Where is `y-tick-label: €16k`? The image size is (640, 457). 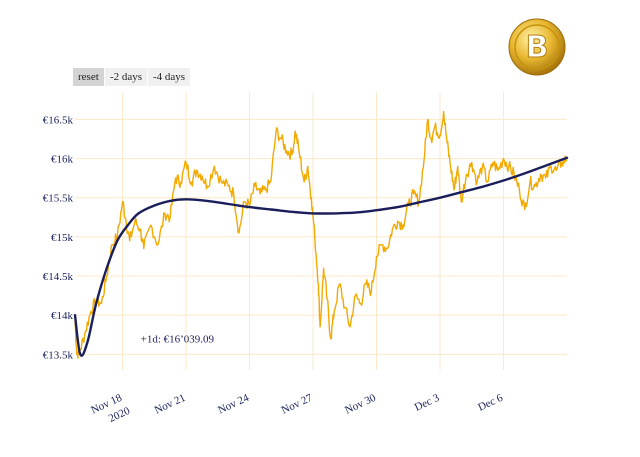 y-tick-label: €16k is located at coordinates (62, 160).